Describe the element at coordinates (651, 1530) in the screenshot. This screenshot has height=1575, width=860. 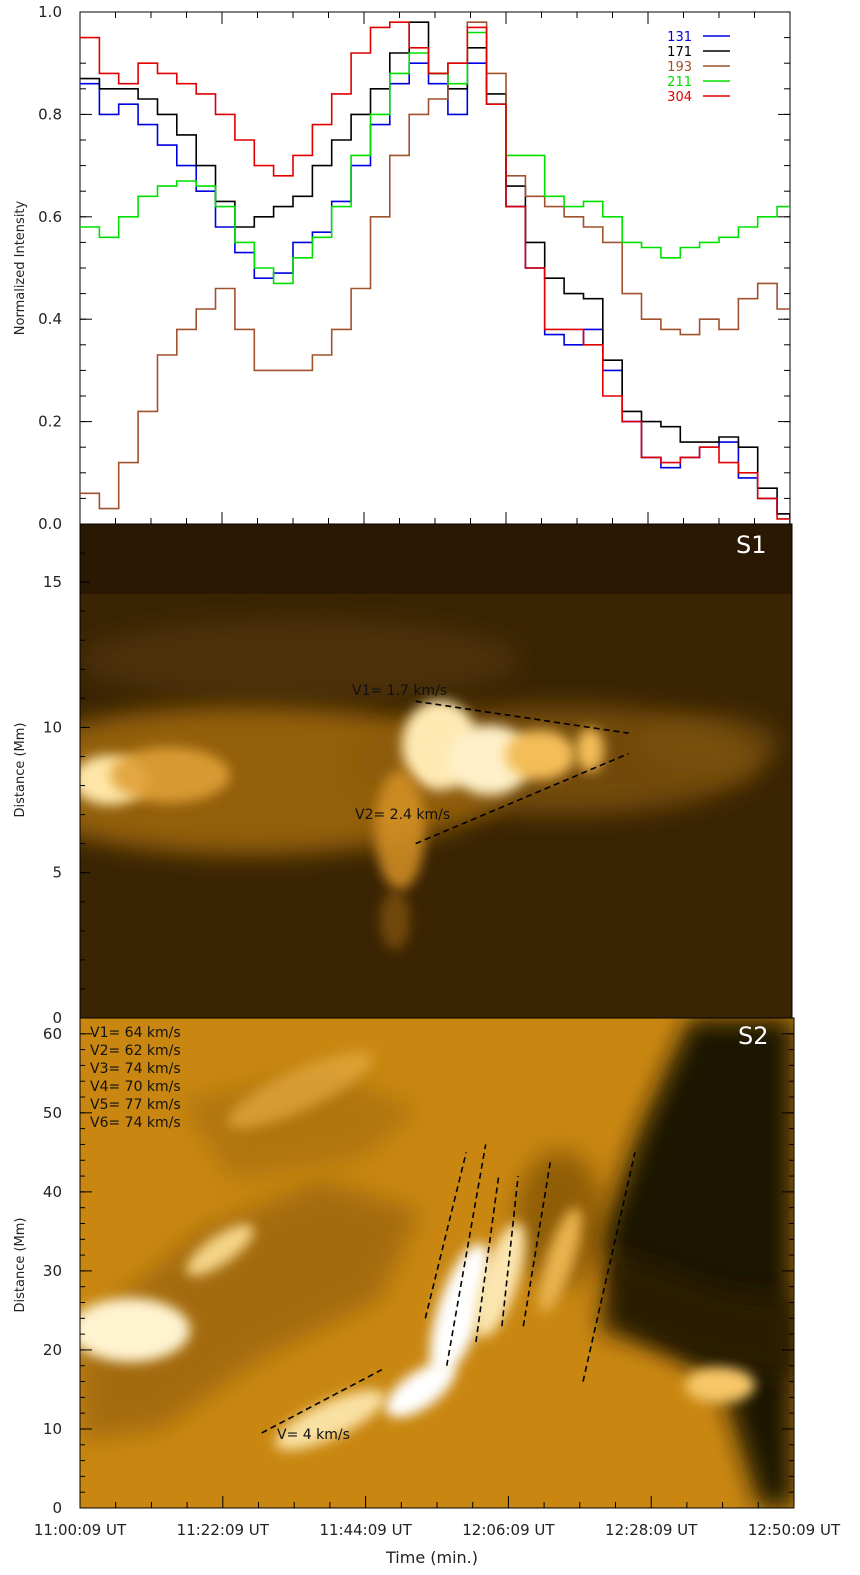
I see `time-tick-label: 12:28:09 UT` at that location.